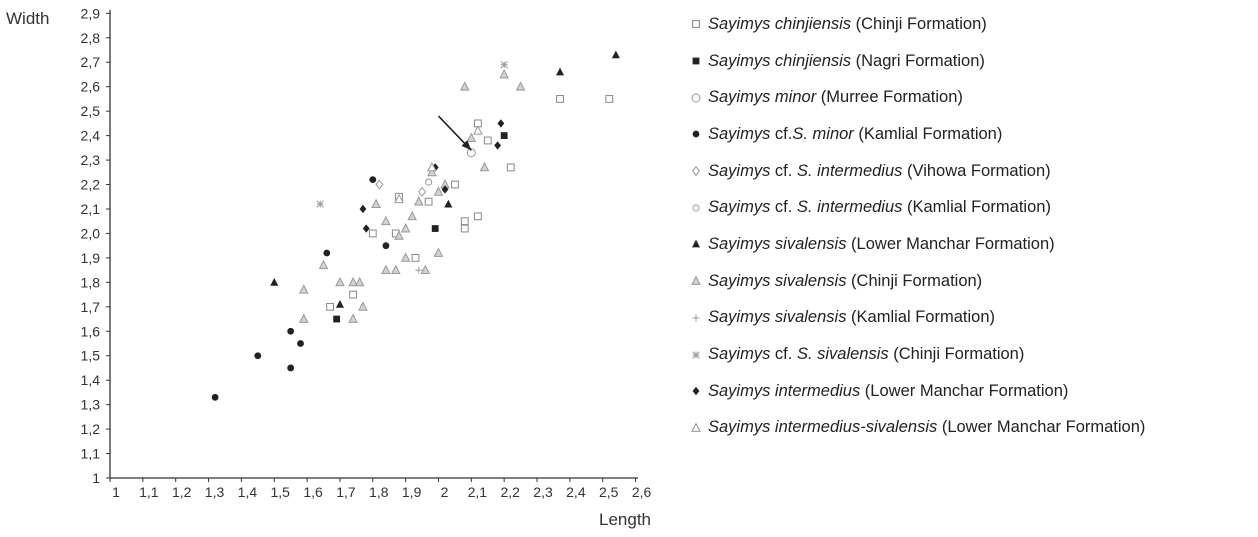 The width and height of the screenshot is (1258, 537). I want to click on legend-item: Sayimys sivalensis (Chinji Formation), so click(972, 281).